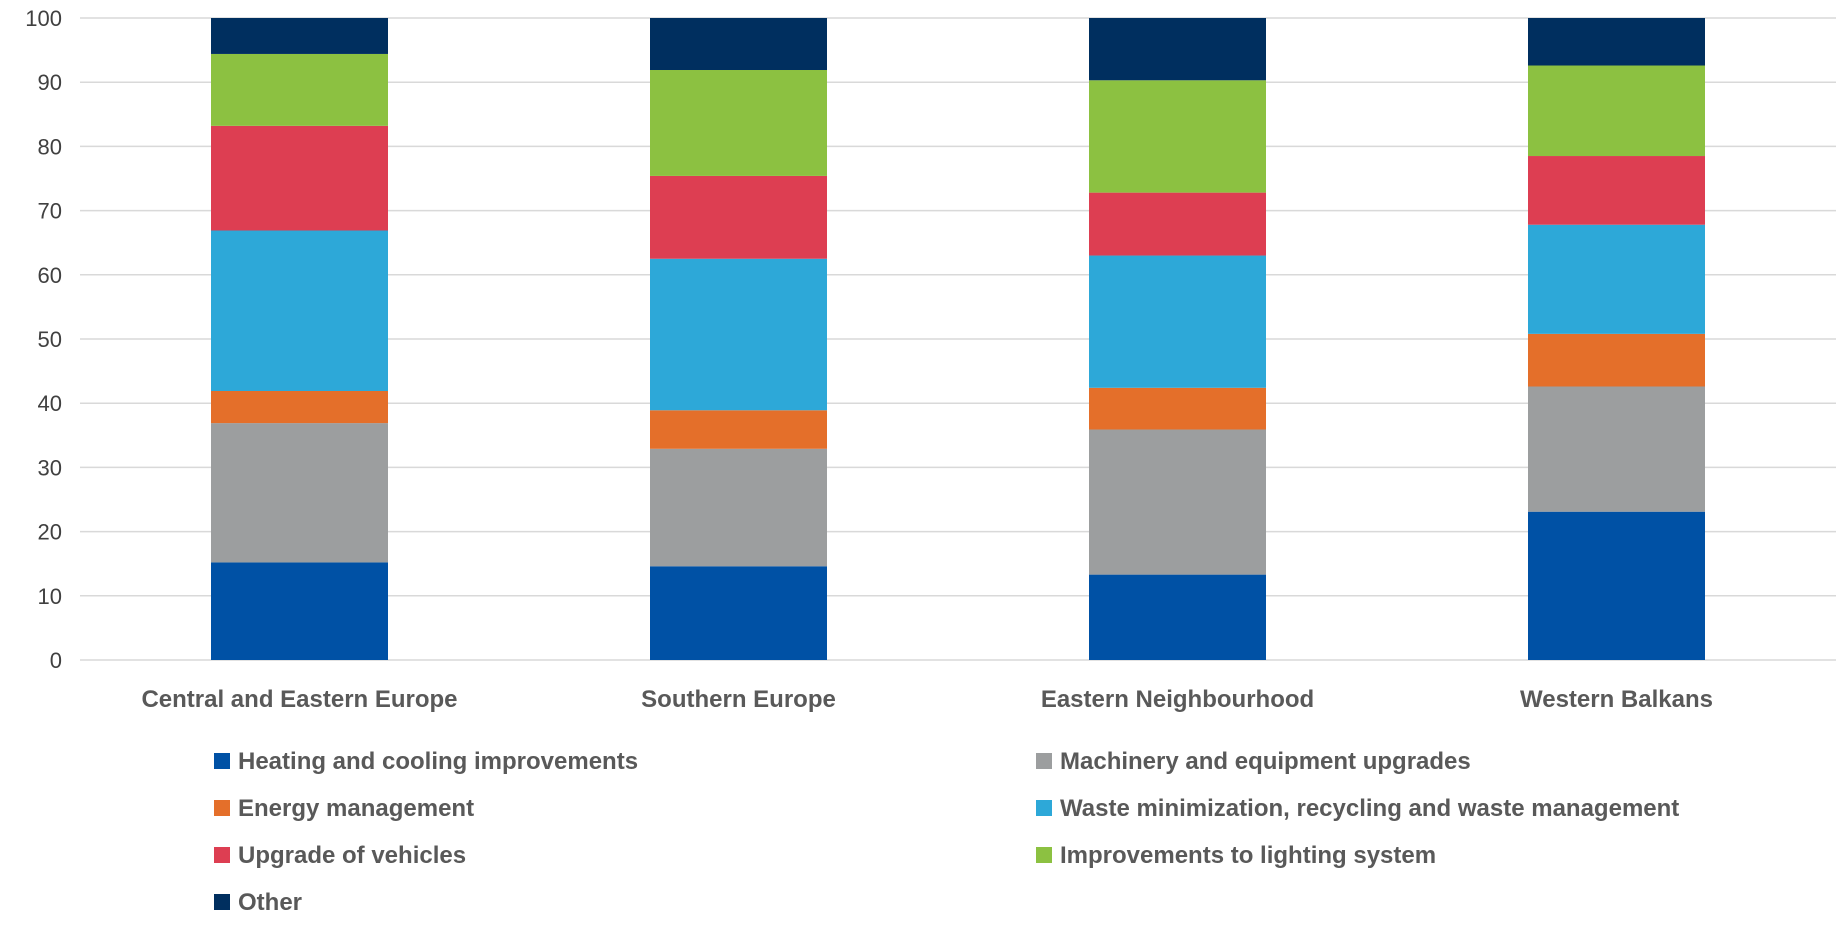  I want to click on x-category-label: Eastern Neighbourhood, so click(1177, 699).